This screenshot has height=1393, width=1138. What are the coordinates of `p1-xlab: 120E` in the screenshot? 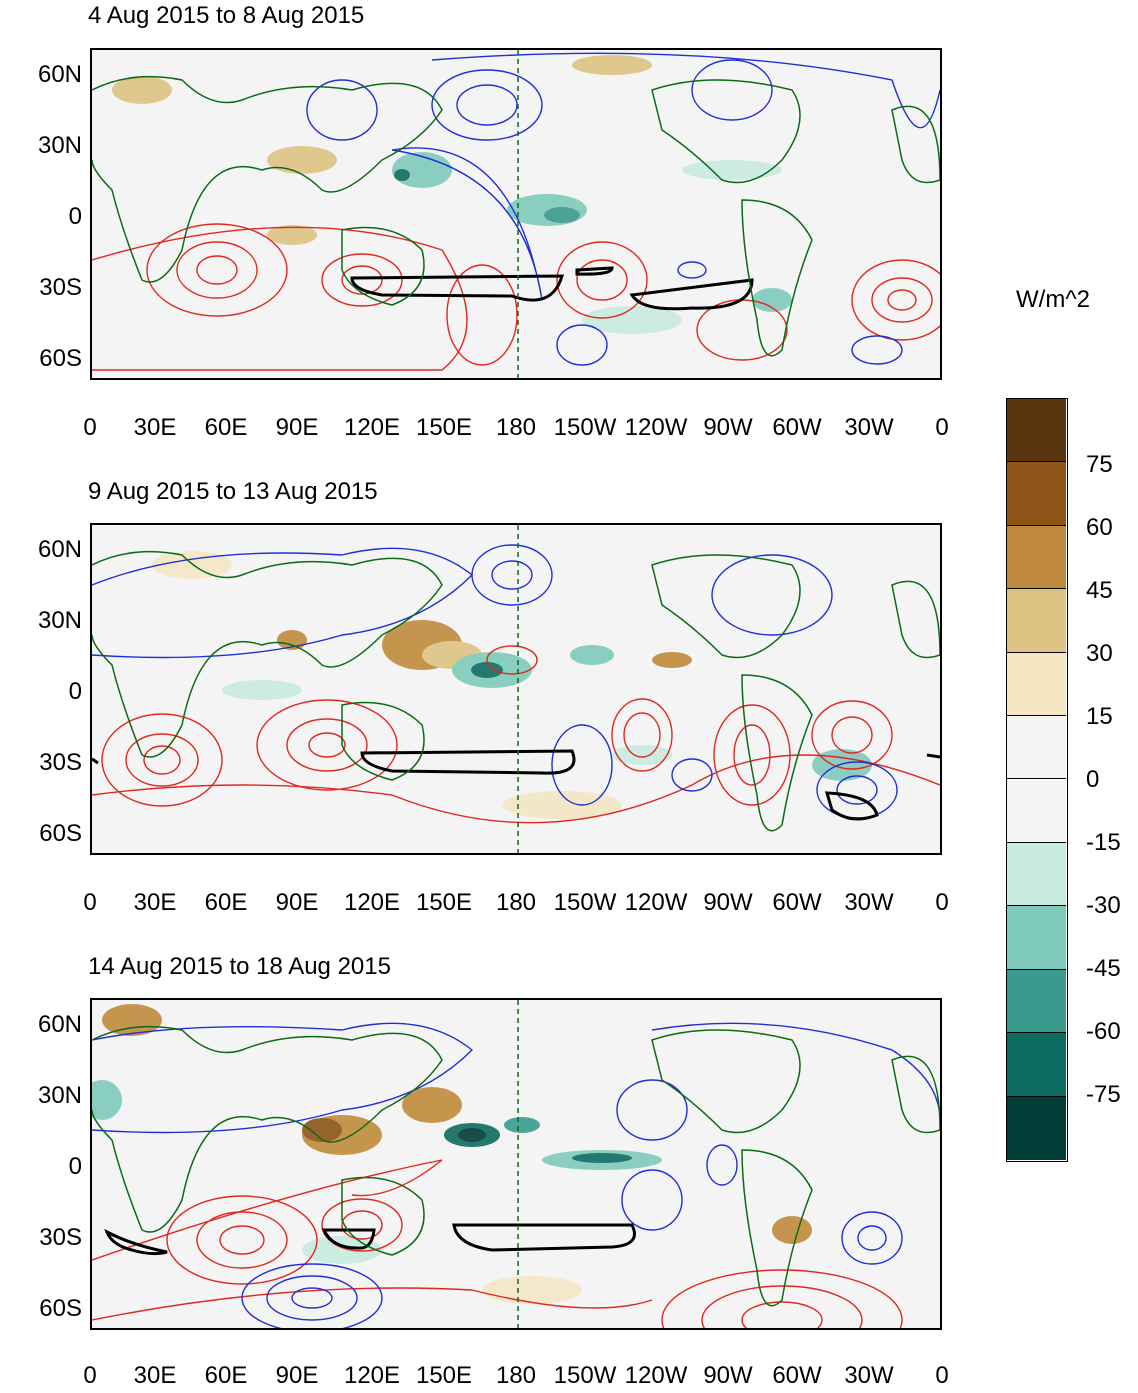 It's located at (372, 427).